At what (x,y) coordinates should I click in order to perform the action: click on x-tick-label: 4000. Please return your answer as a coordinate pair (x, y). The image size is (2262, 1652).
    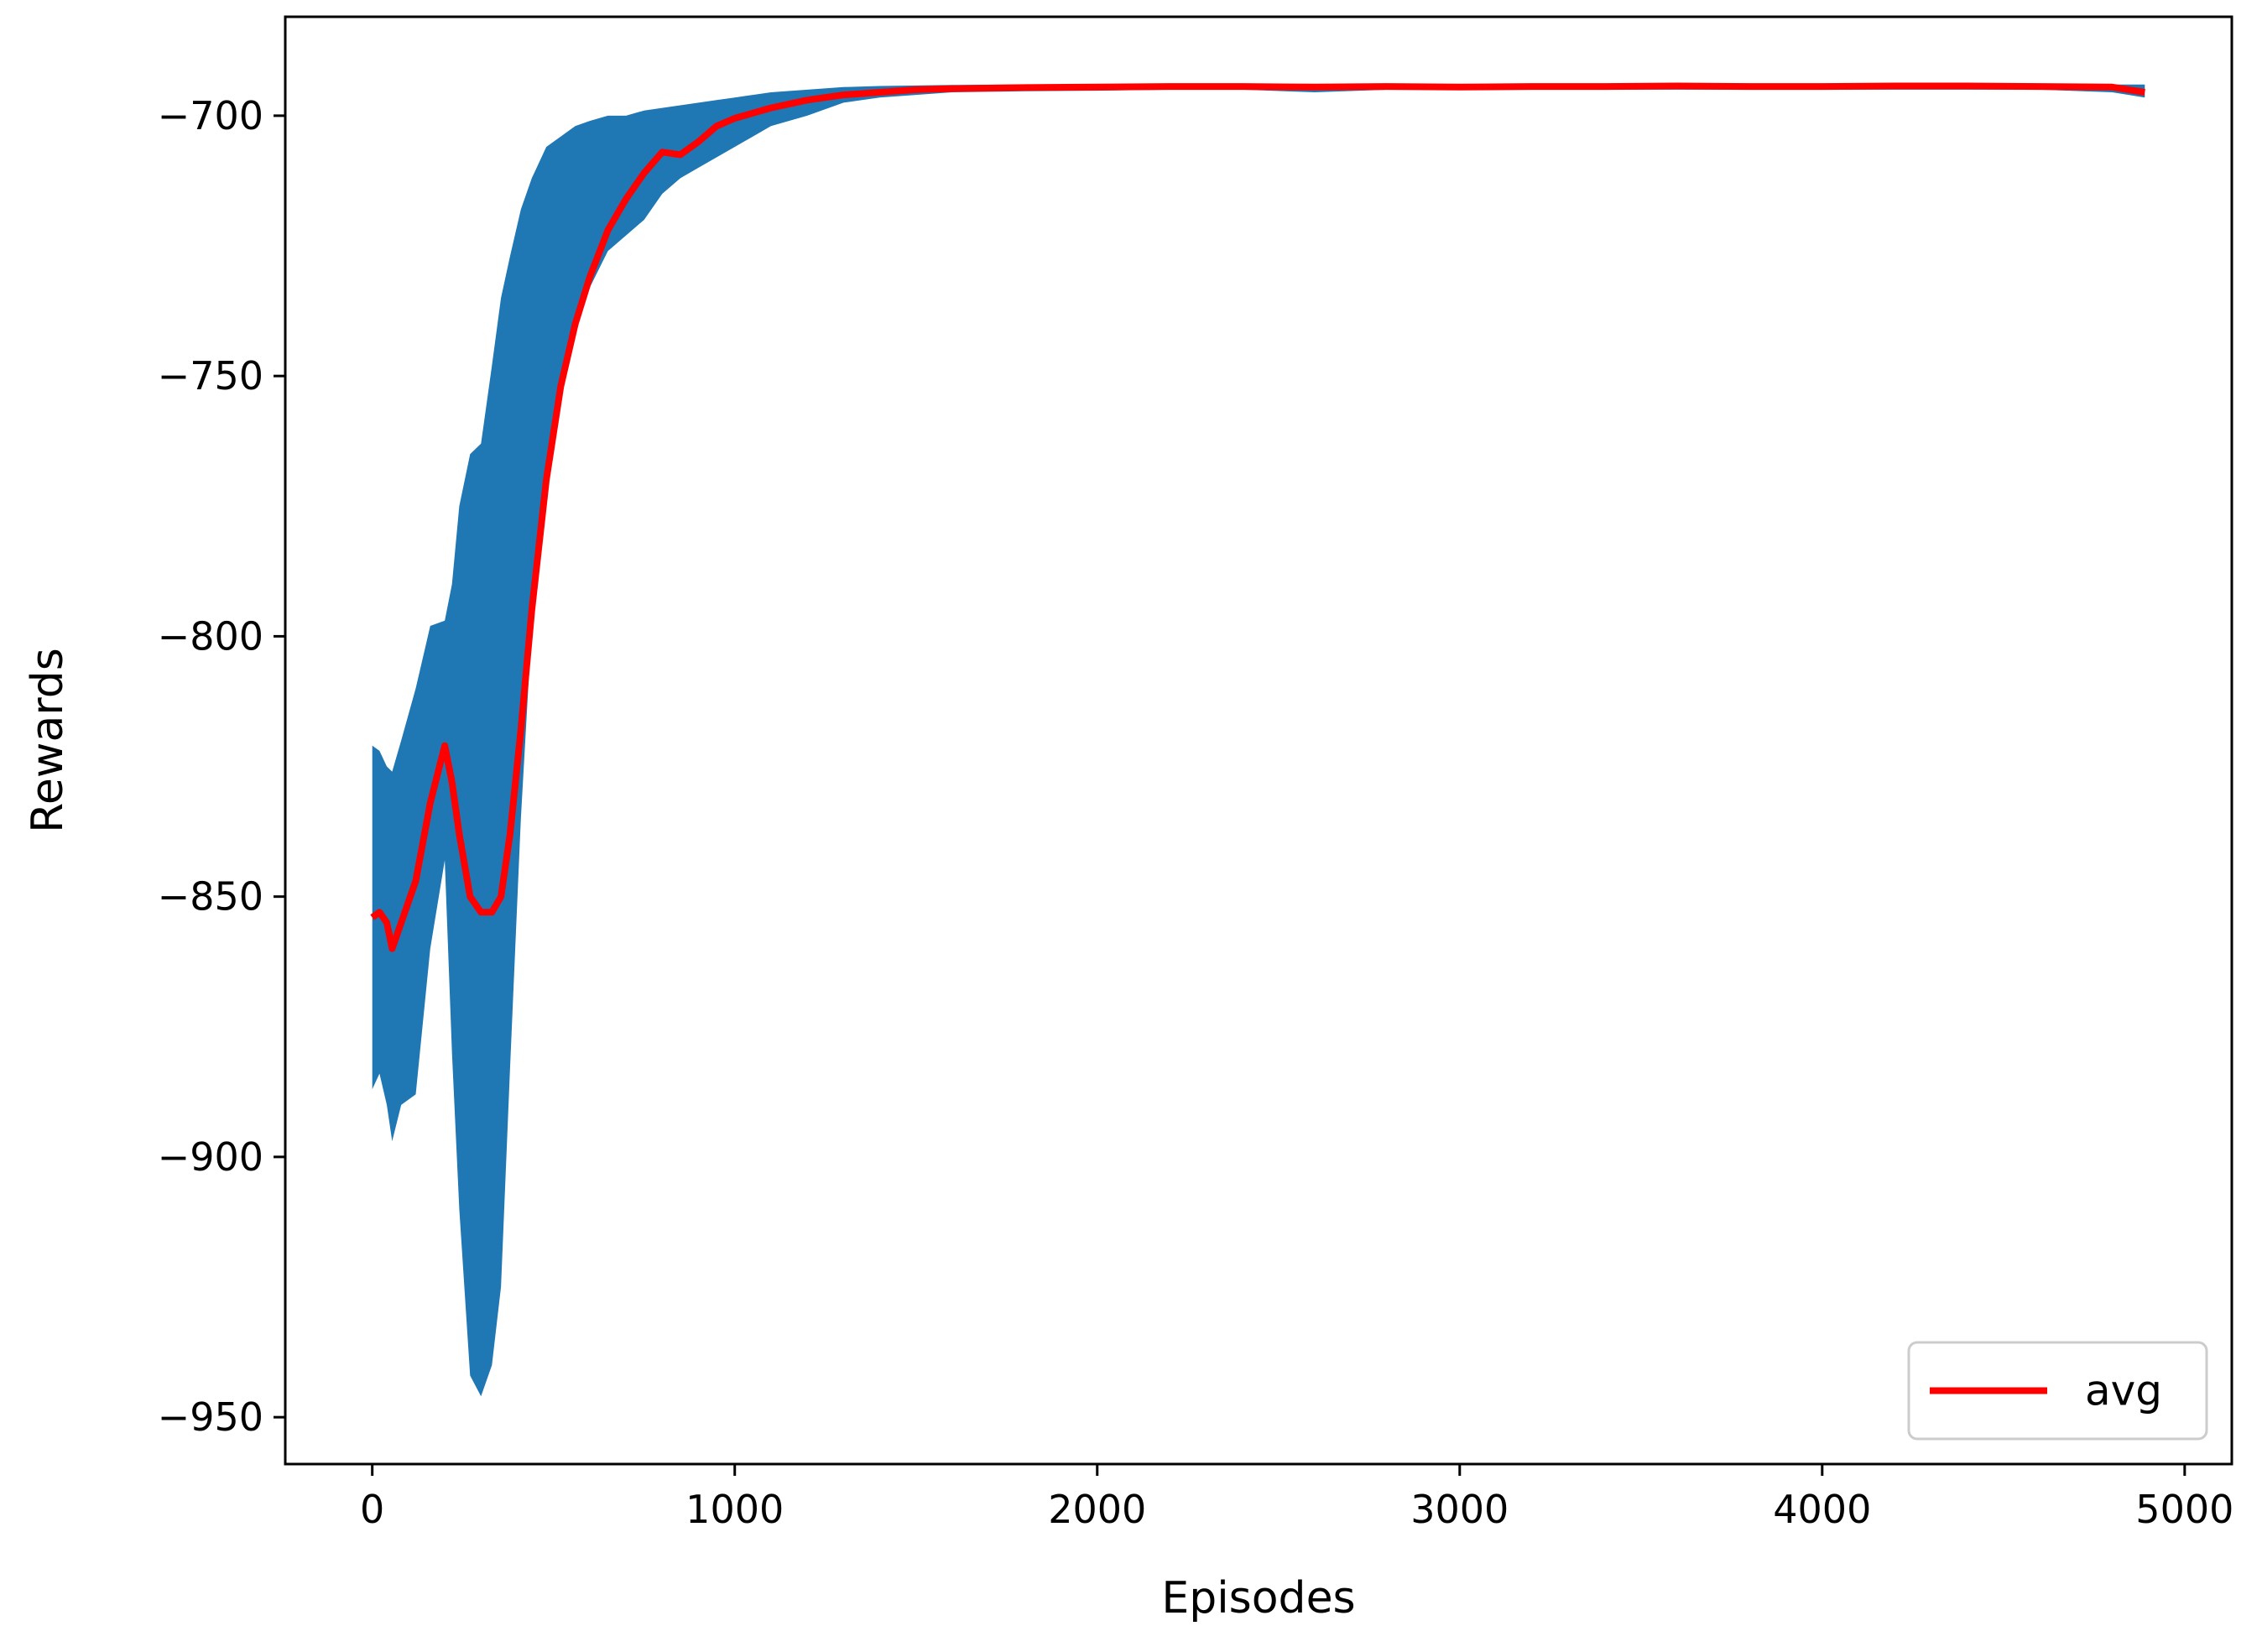
    Looking at the image, I should click on (1822, 1509).